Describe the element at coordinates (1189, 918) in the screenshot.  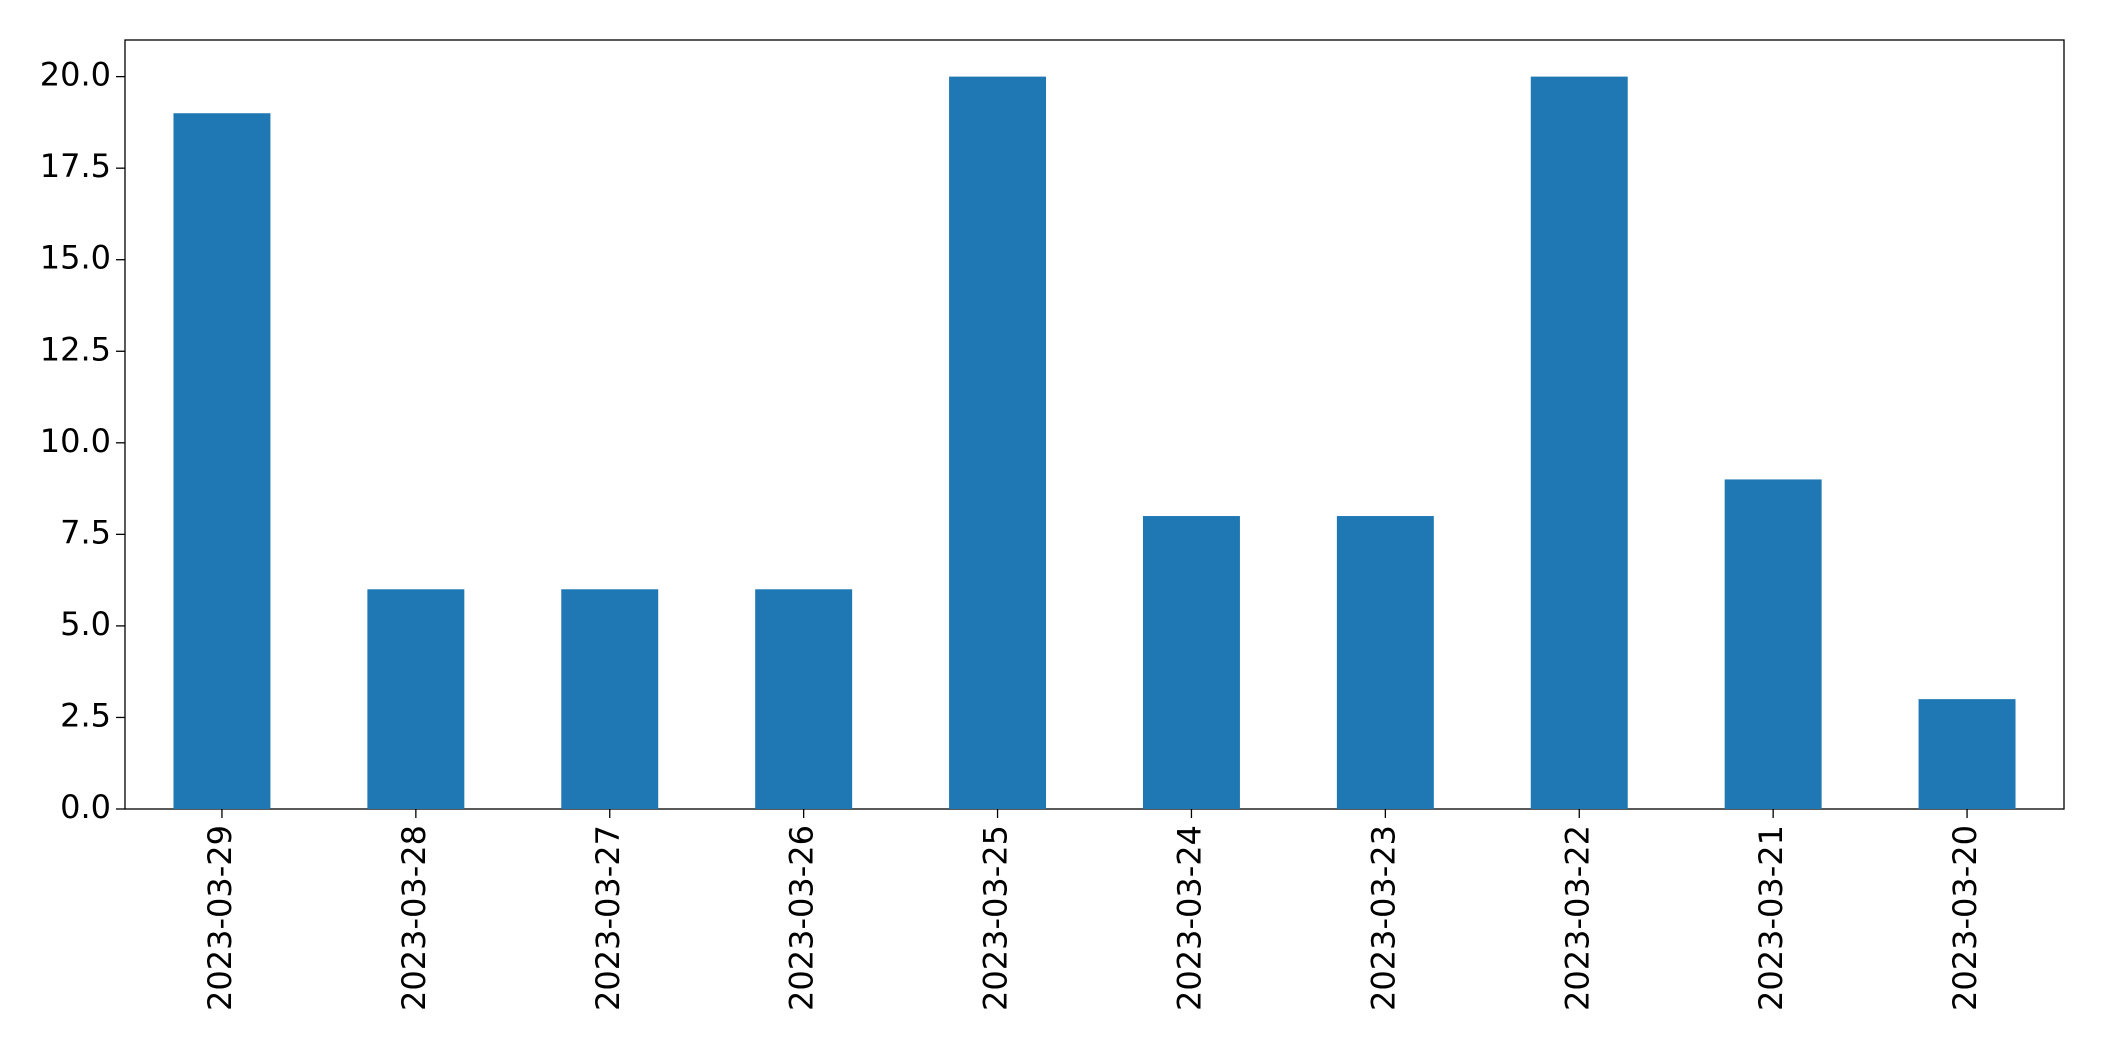
I see `x-tick-label: 2023-03-24` at that location.